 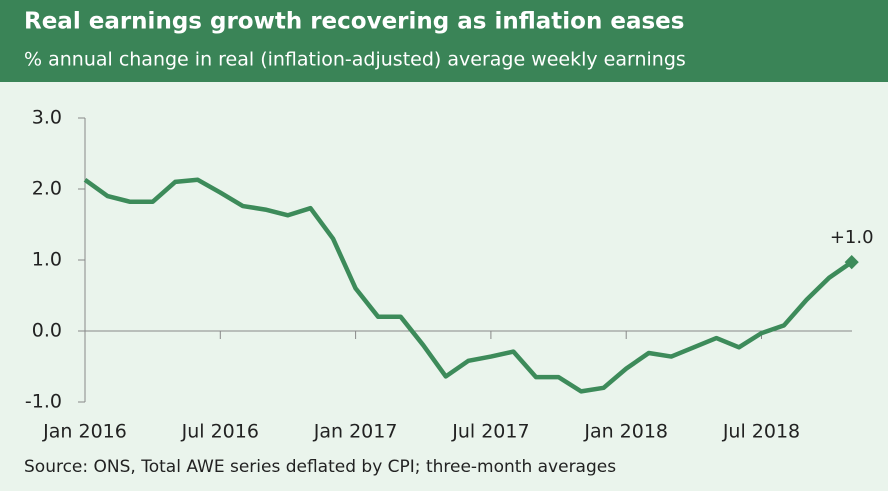 I want to click on x-tick-label: Jul 2018, so click(x=761, y=432).